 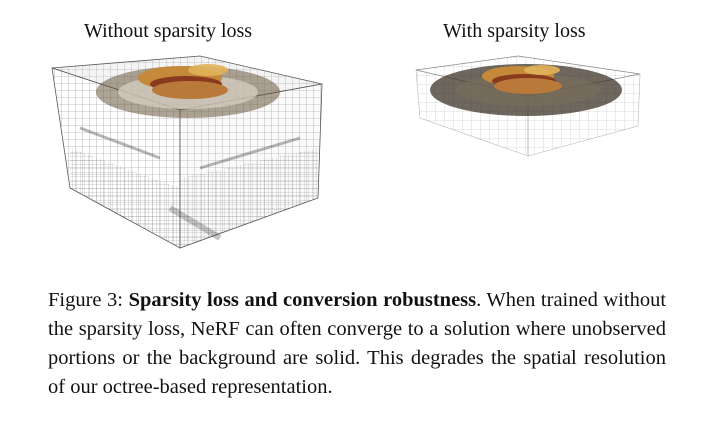 What do you see at coordinates (86, 300) in the screenshot?
I see `caption-label: Figure 3:` at bounding box center [86, 300].